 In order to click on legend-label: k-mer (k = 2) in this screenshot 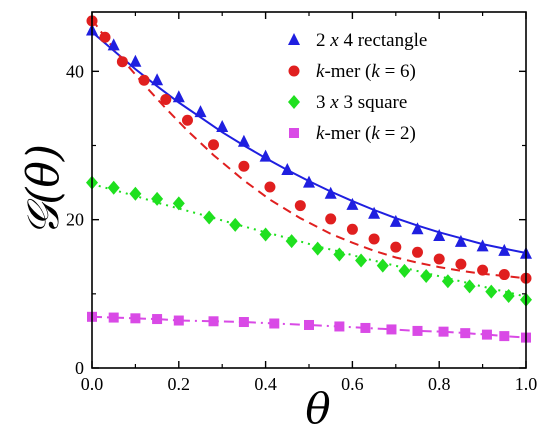, I will do `click(366, 133)`.